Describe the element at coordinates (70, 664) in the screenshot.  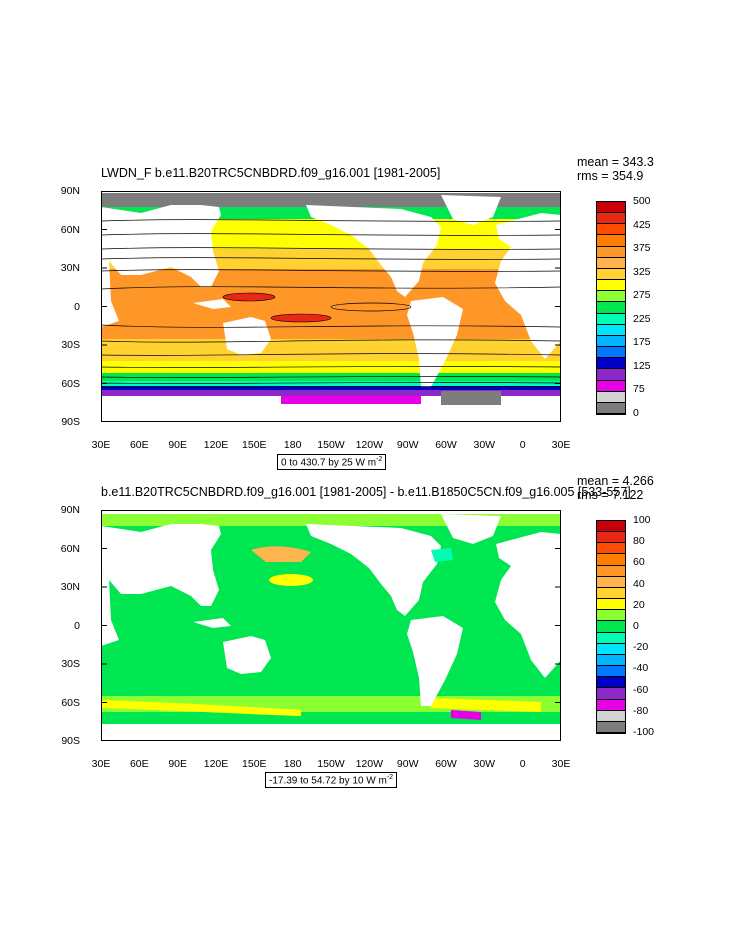
I see `lat-label: 30S` at that location.